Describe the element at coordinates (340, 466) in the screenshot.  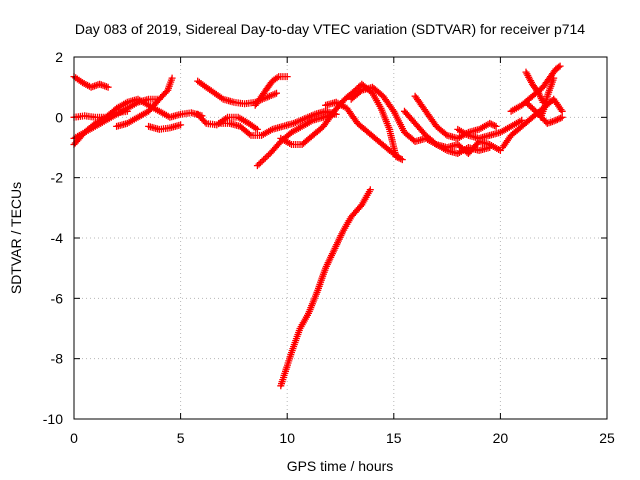
I see `x-axis-label: GPS time / hours` at that location.